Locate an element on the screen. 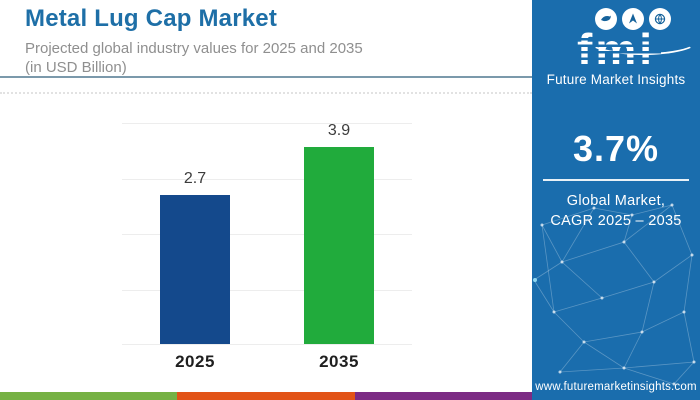 The width and height of the screenshot is (700, 400). x-axis-label-2025: 2025 is located at coordinates (195, 361).